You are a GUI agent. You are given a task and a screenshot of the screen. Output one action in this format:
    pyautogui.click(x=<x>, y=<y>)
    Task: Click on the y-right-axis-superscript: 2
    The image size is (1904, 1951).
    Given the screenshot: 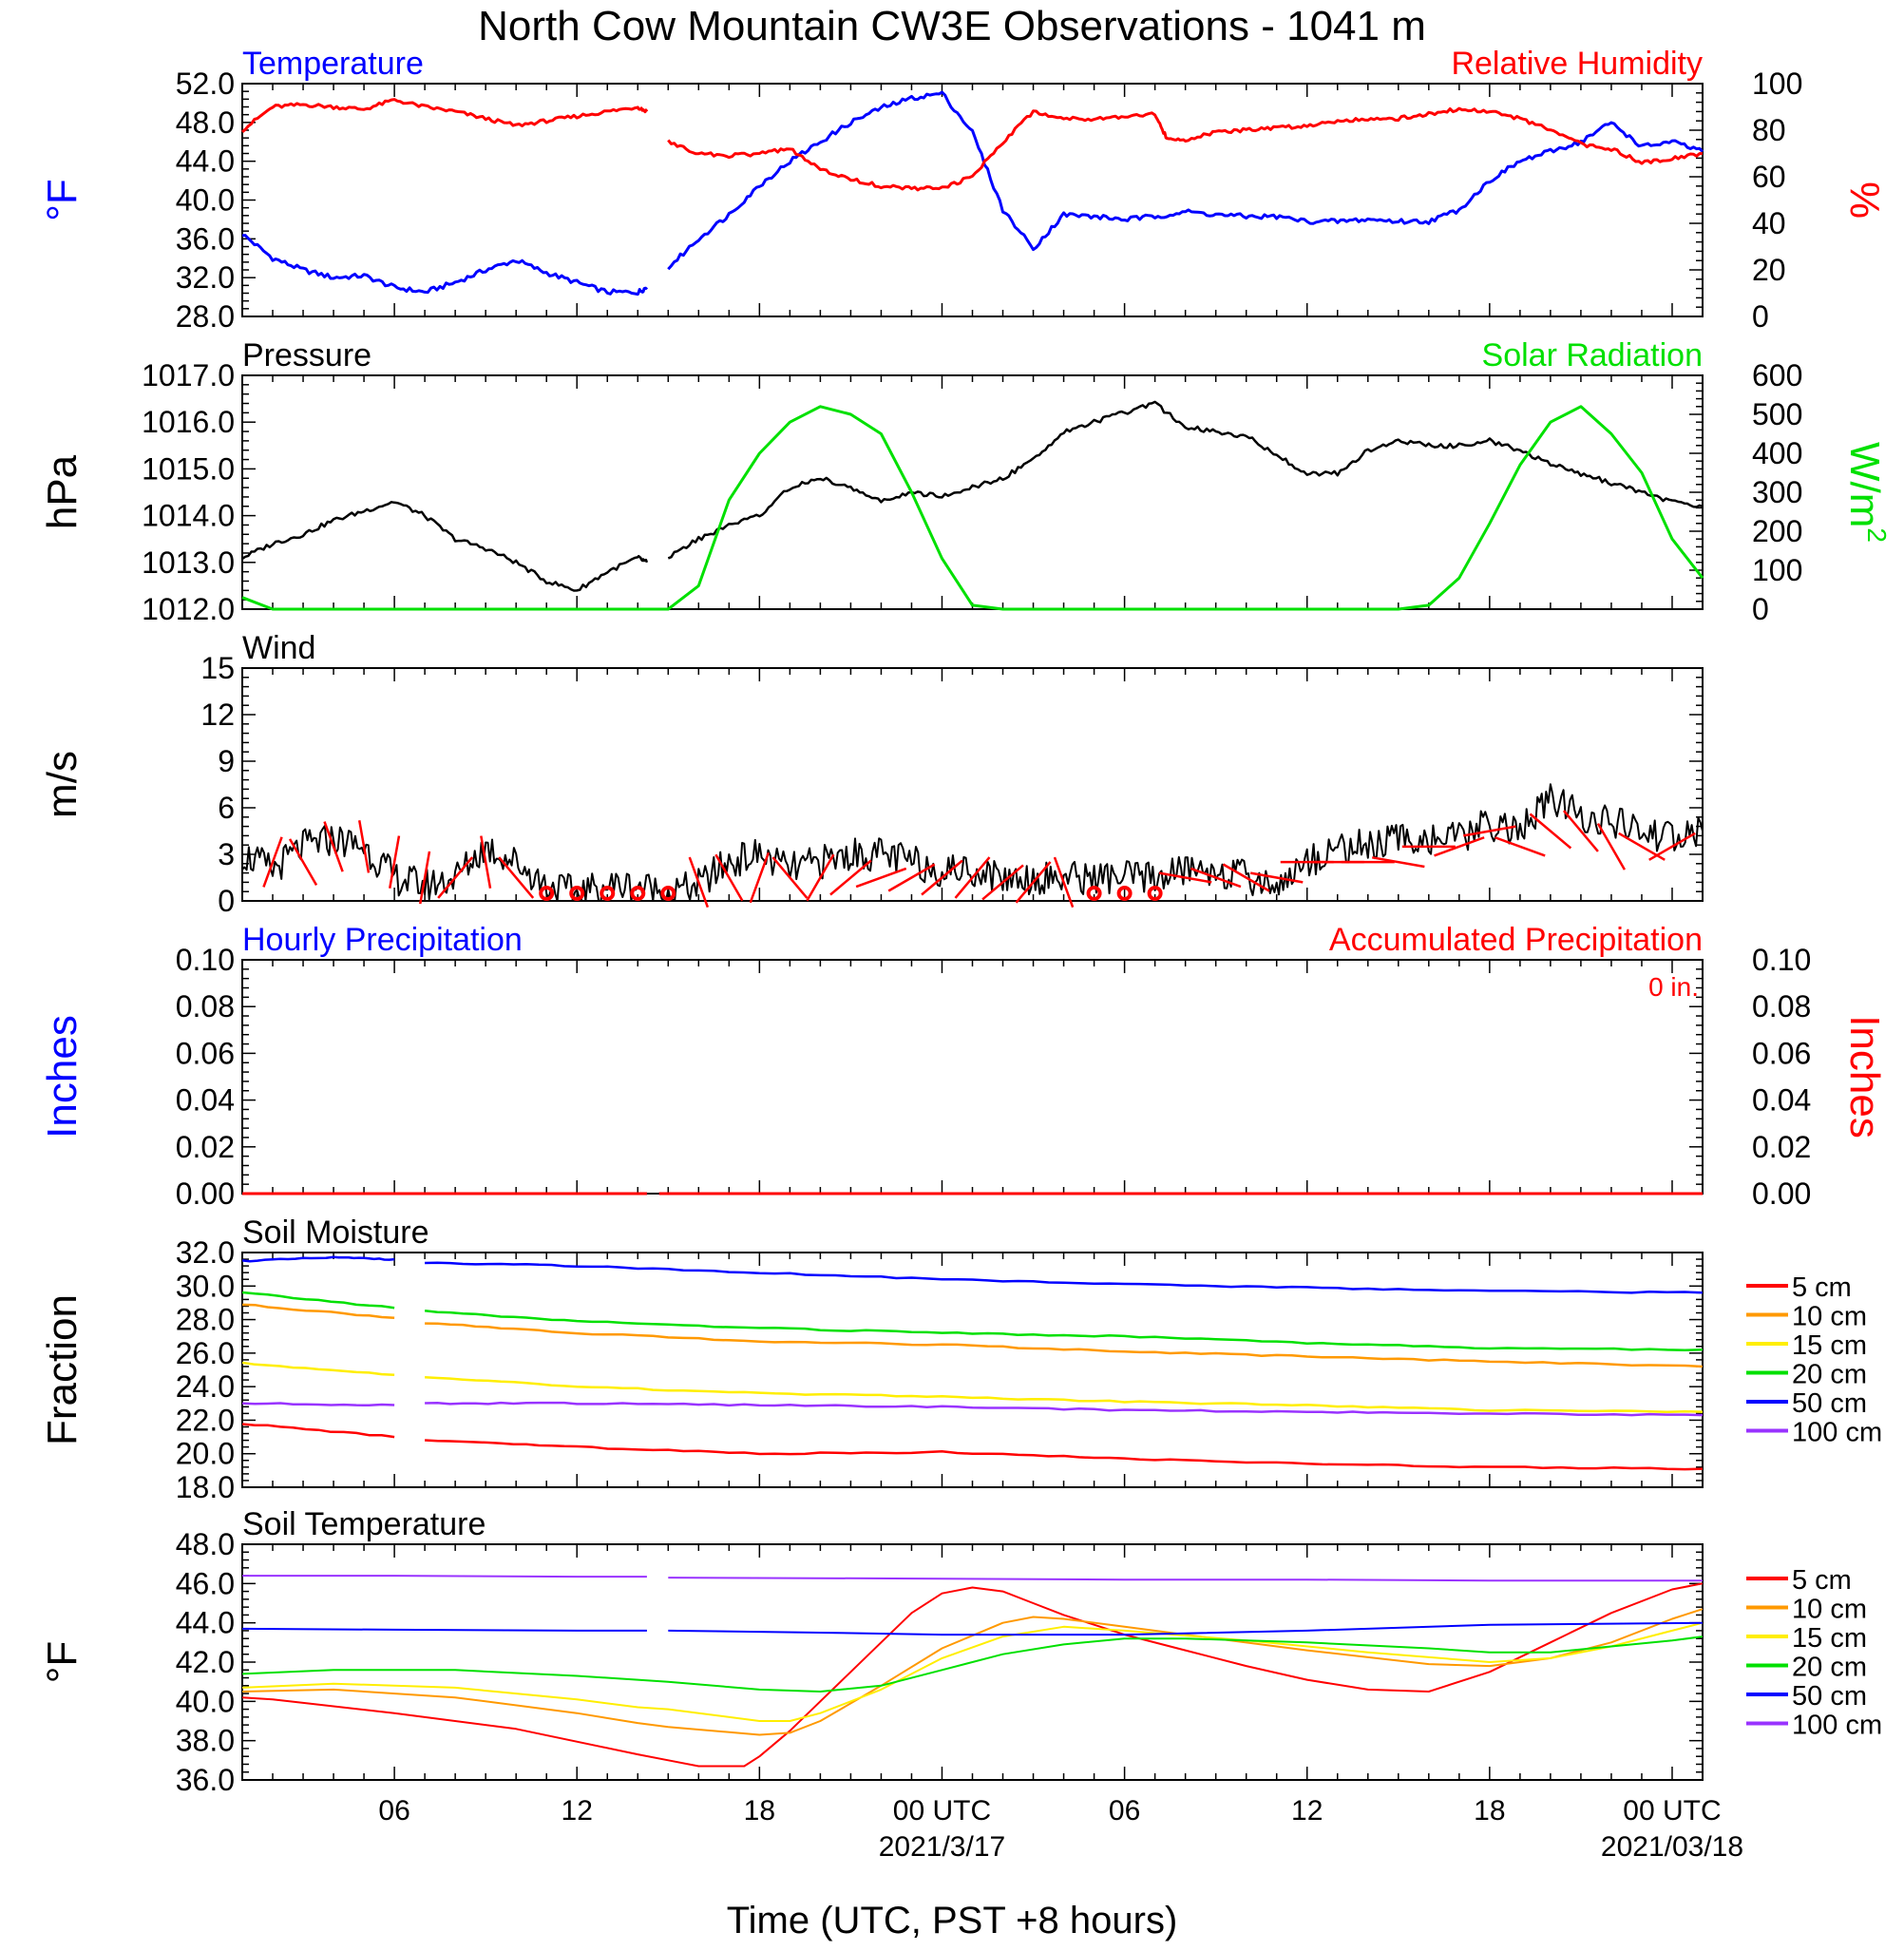 What is the action you would take?
    pyautogui.click(x=1877, y=535)
    